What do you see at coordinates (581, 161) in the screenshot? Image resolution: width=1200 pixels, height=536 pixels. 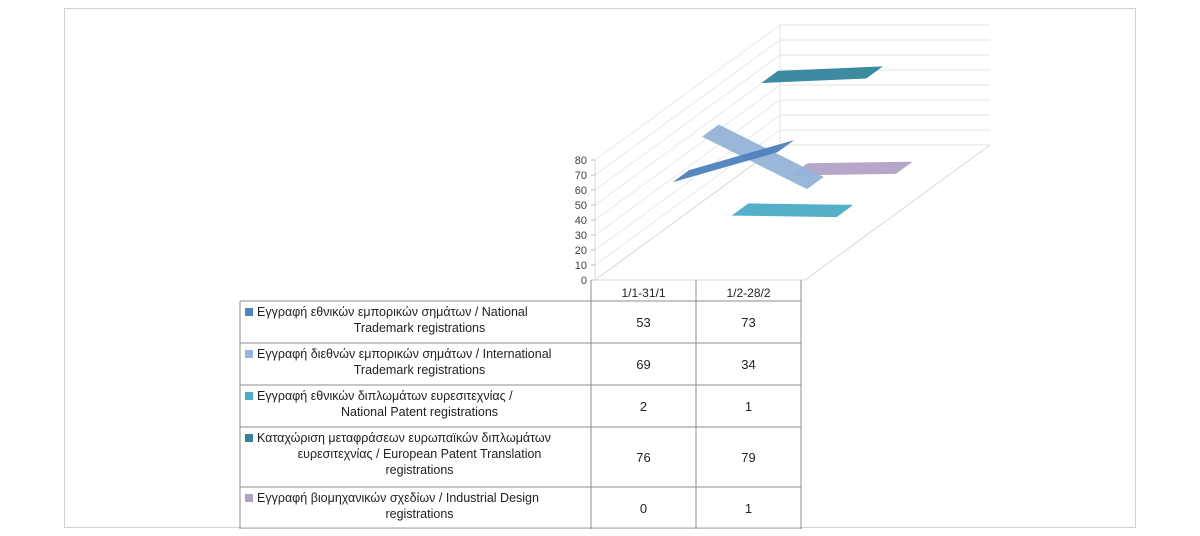 I see `y-tick-label-80: 80` at bounding box center [581, 161].